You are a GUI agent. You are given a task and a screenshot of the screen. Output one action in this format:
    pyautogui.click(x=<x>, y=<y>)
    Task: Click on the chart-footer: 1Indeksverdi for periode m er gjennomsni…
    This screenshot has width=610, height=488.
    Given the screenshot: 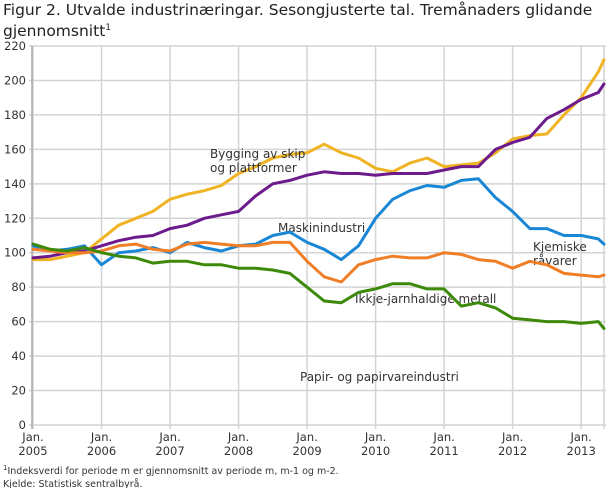 What is the action you would take?
    pyautogui.click(x=171, y=475)
    